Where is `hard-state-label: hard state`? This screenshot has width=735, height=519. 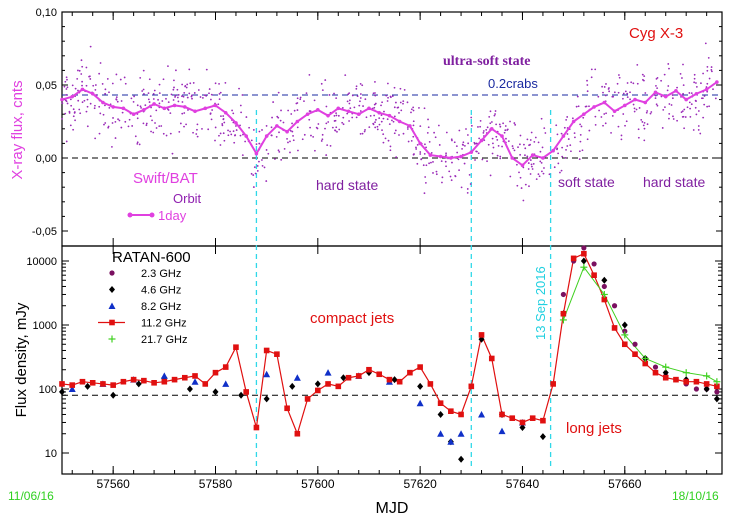 hard-state-label: hard state is located at coordinates (347, 185).